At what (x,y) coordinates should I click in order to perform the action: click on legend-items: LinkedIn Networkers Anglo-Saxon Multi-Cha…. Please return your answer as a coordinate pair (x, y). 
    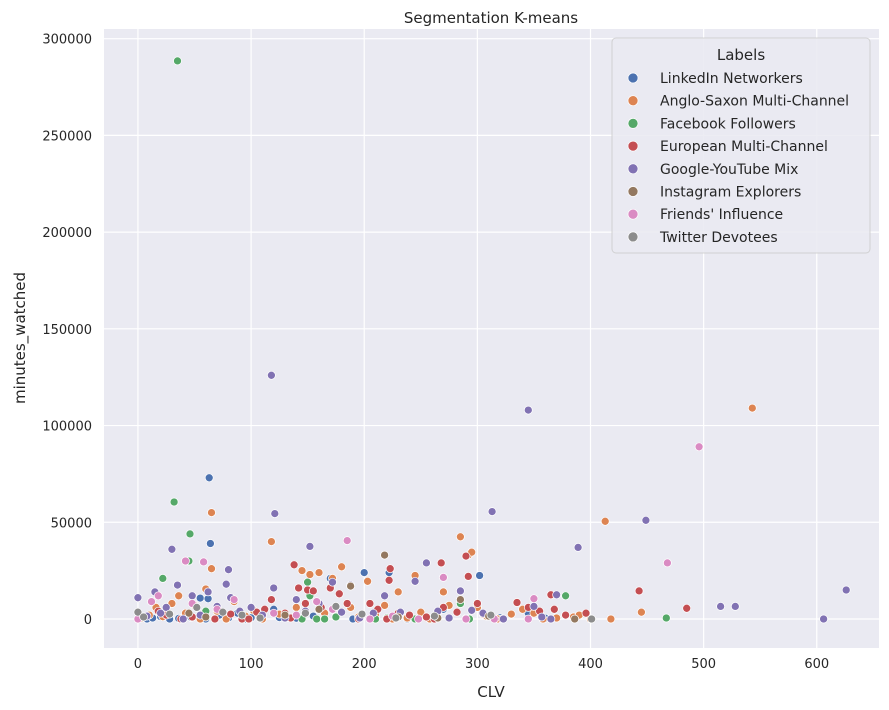
    Looking at the image, I should click on (738, 158).